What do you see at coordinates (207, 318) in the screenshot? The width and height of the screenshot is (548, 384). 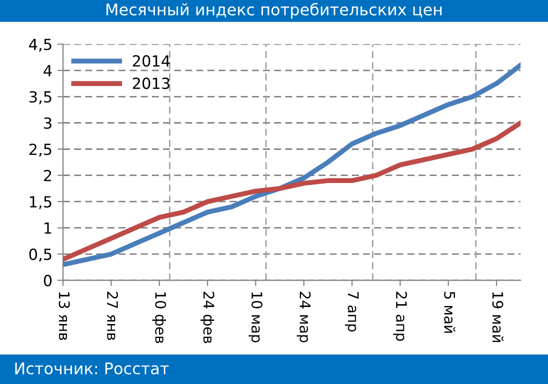 I see `x-tick-label: 24 фев` at bounding box center [207, 318].